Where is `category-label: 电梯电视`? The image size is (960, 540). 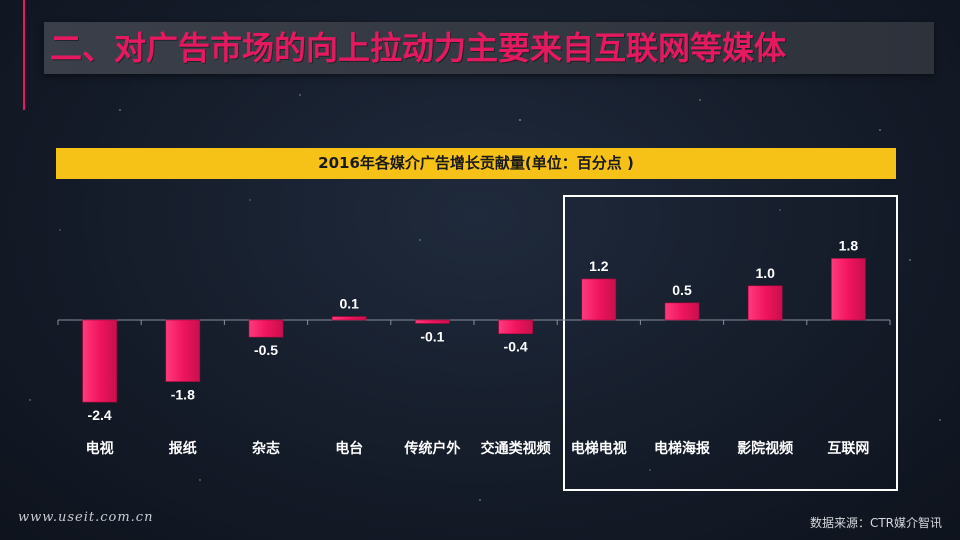 category-label: 电梯电视 is located at coordinates (599, 448).